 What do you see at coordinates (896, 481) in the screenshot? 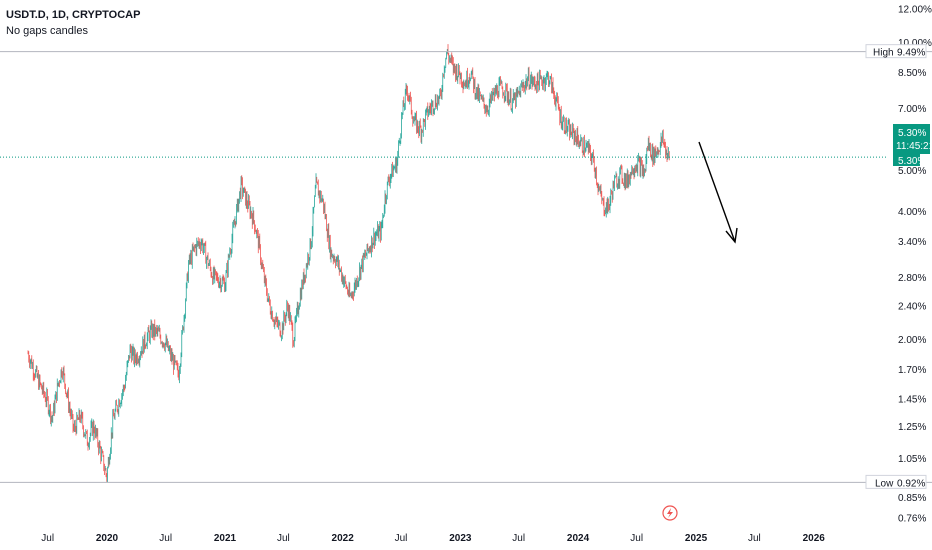
I see `low-tag-box` at bounding box center [896, 481].